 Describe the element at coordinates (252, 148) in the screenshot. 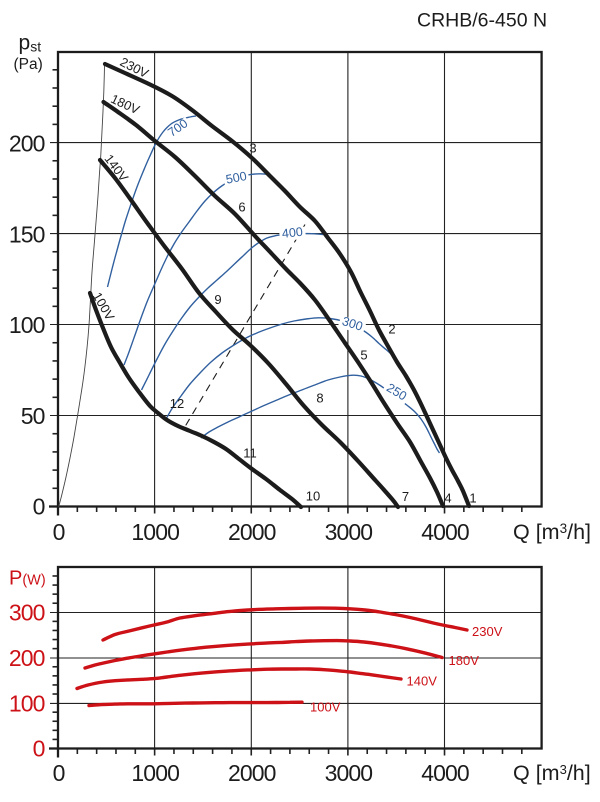

I see `svg-text: 3` at that location.